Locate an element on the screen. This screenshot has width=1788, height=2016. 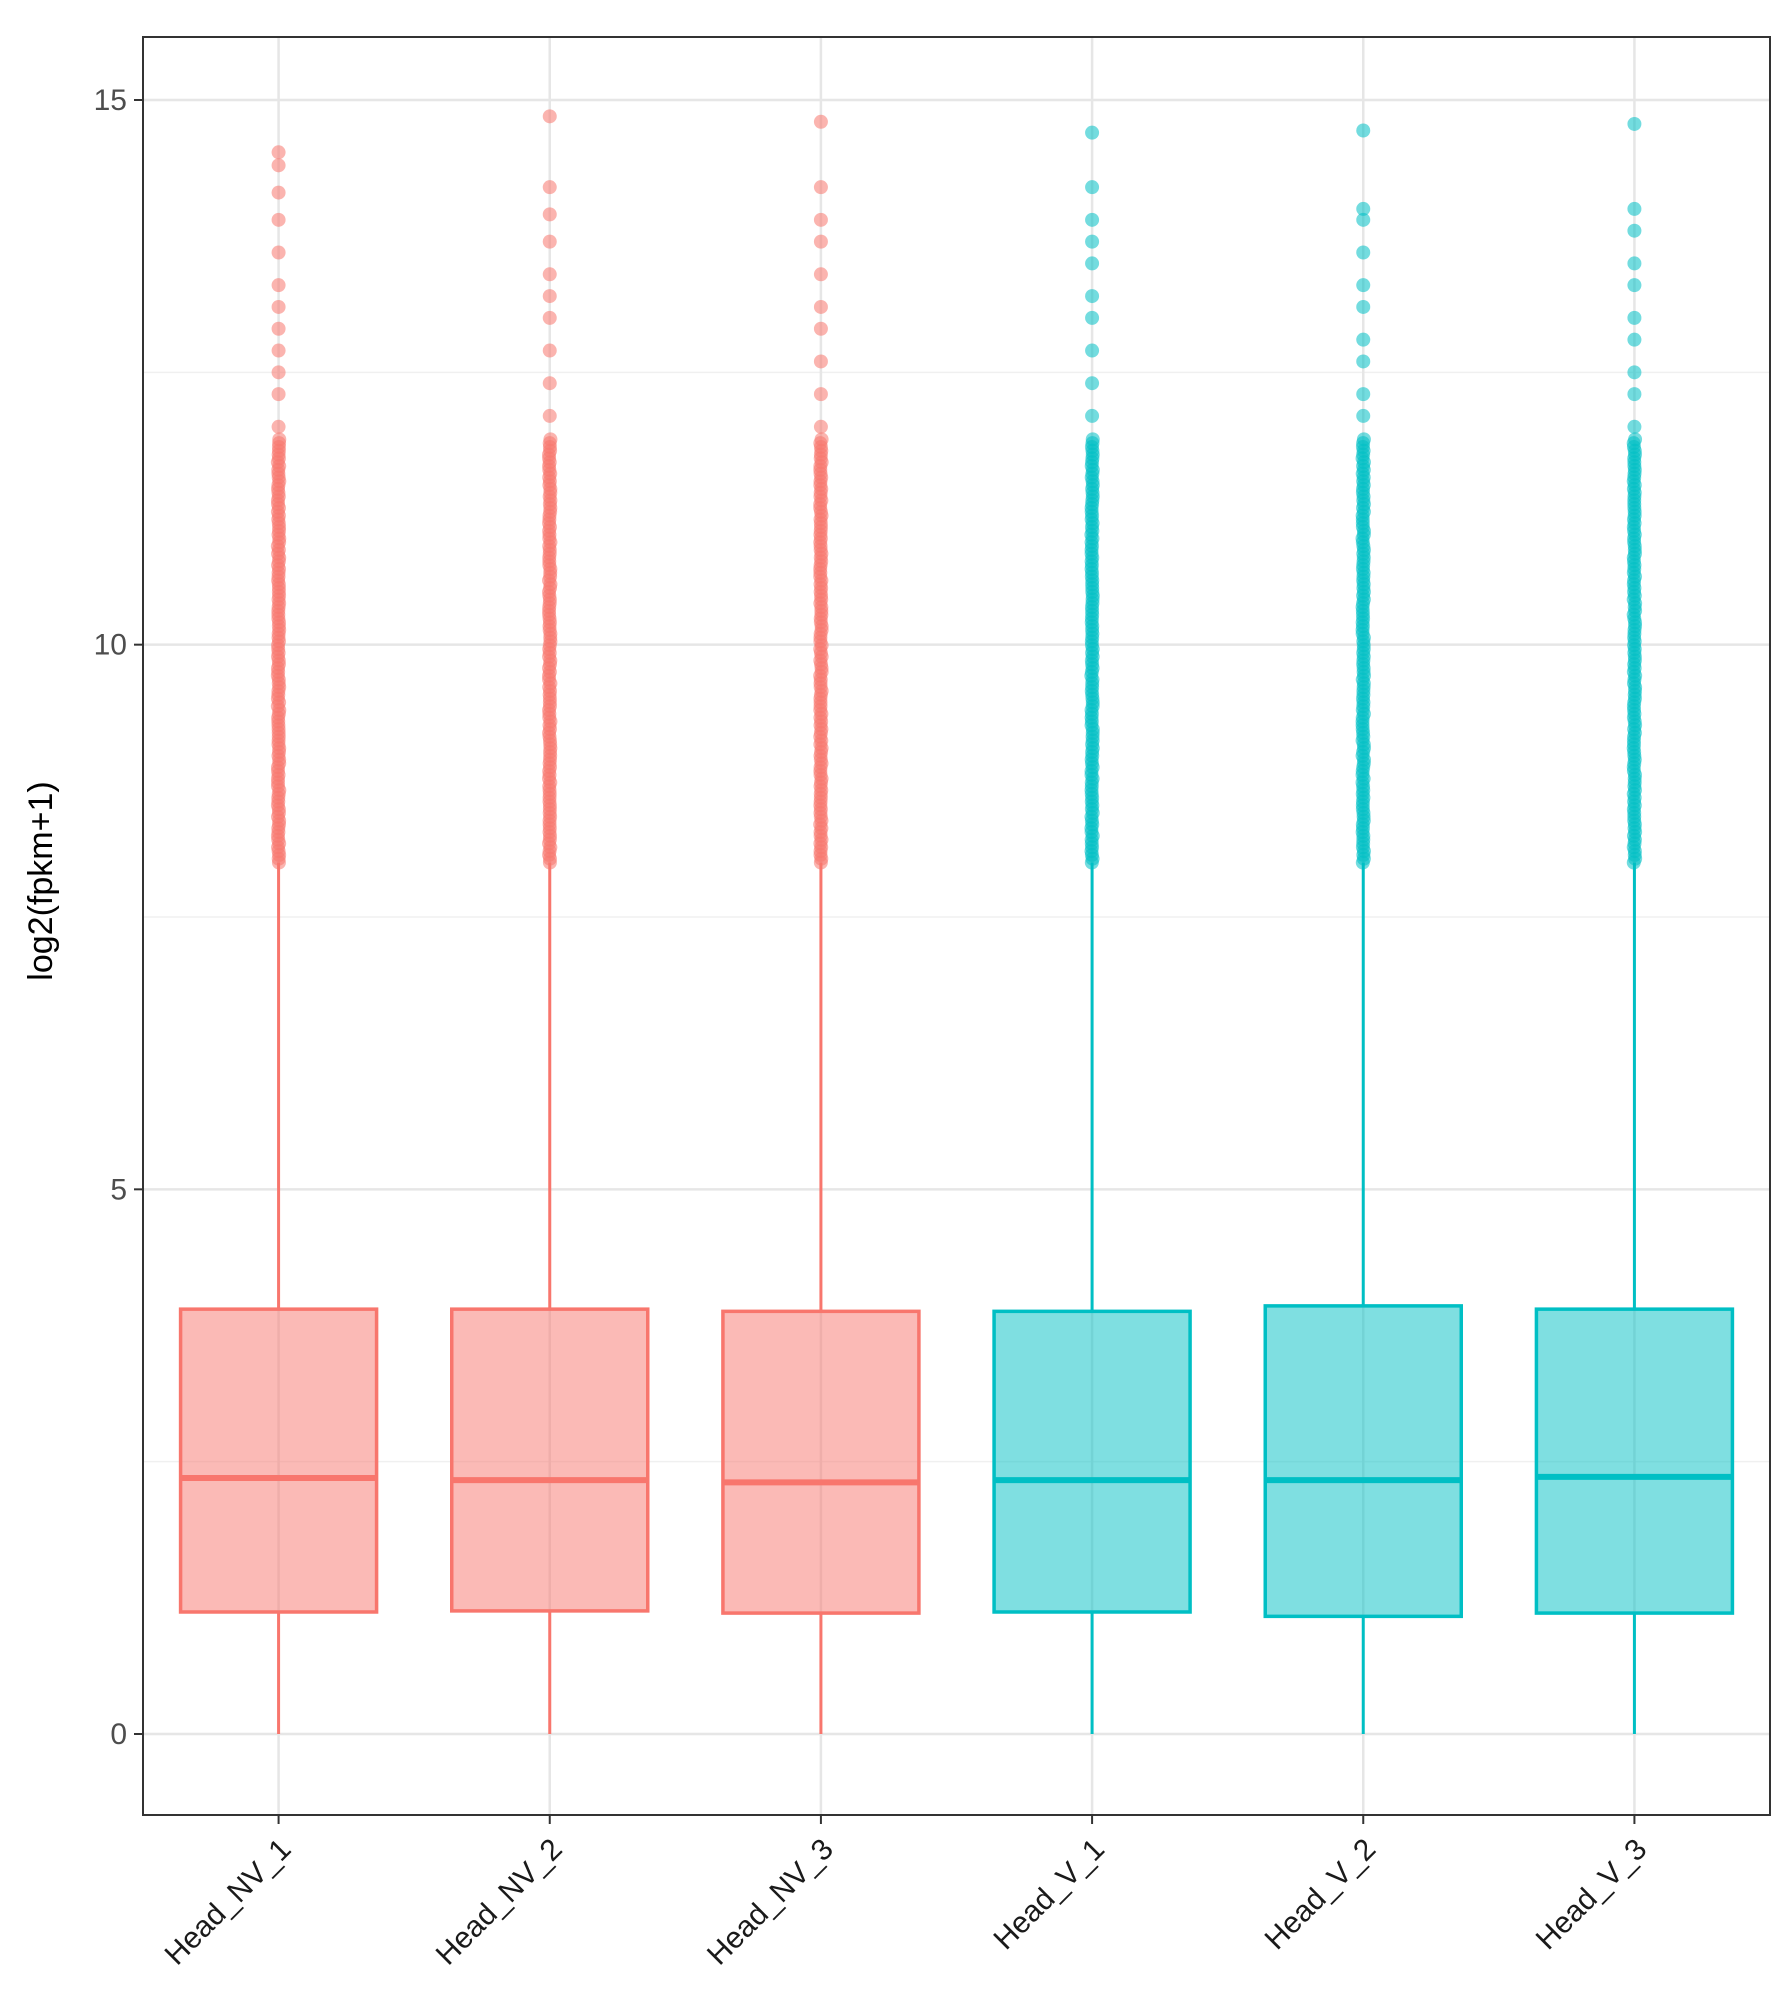
y-tick-label: 15 is located at coordinates (110, 100).